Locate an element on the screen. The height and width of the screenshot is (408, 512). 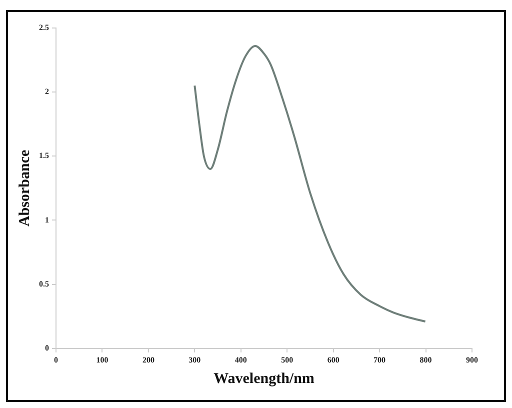
y-tick-label: 2.5 is located at coordinates (44, 27).